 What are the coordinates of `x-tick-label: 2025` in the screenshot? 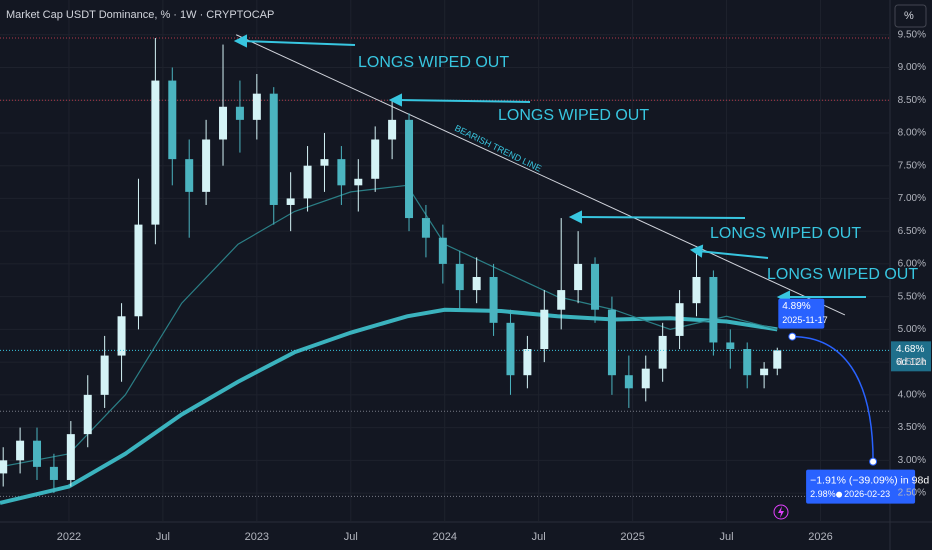 It's located at (632, 537).